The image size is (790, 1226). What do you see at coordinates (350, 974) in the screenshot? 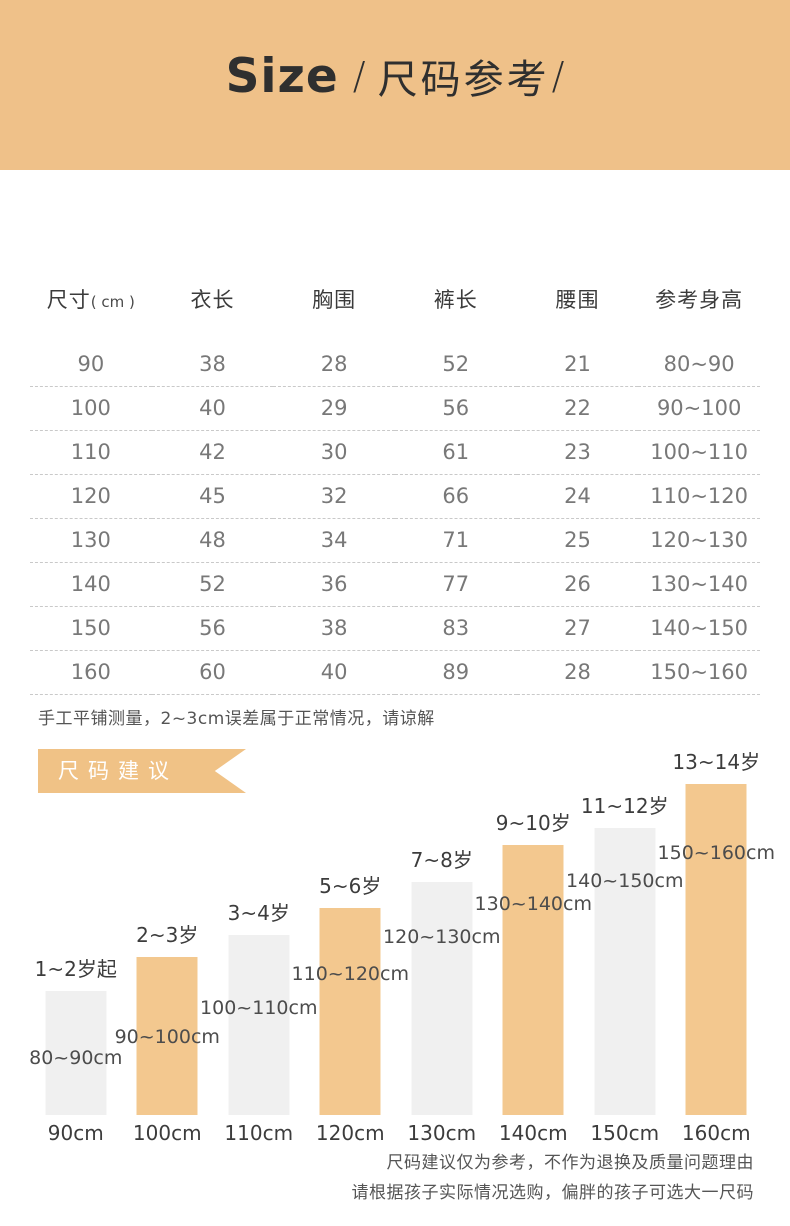
I see `height-range-label: 110~120cm` at bounding box center [350, 974].